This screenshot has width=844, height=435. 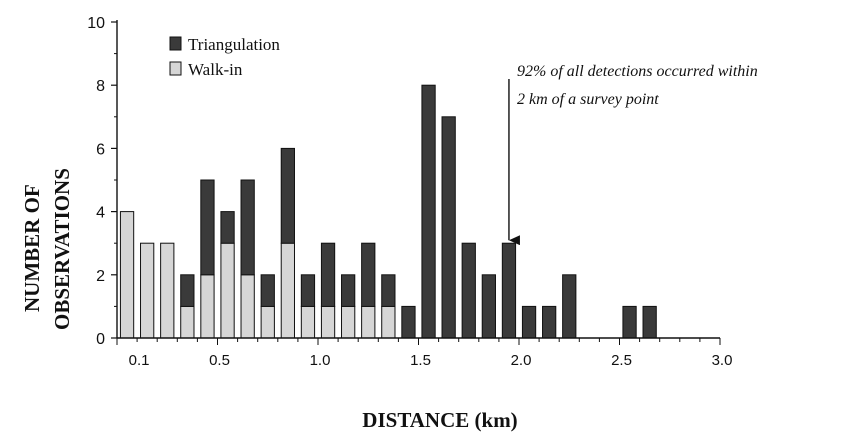 What do you see at coordinates (219, 360) in the screenshot?
I see `x-tick-label: 0.5` at bounding box center [219, 360].